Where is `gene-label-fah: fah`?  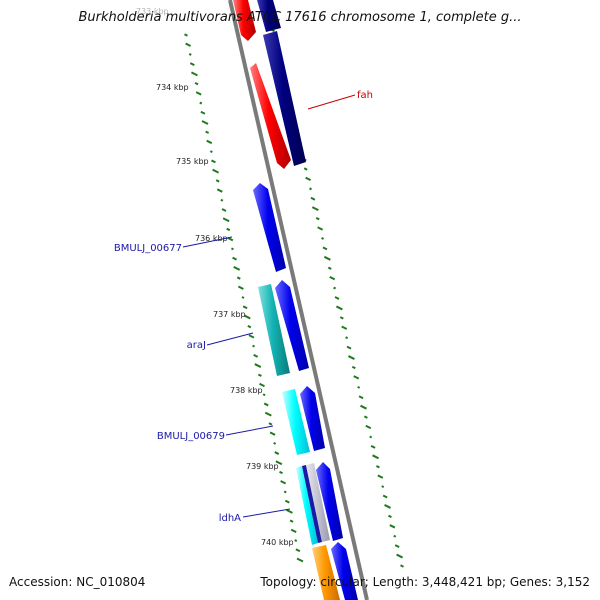 gene-label-fah: fah is located at coordinates (365, 95).